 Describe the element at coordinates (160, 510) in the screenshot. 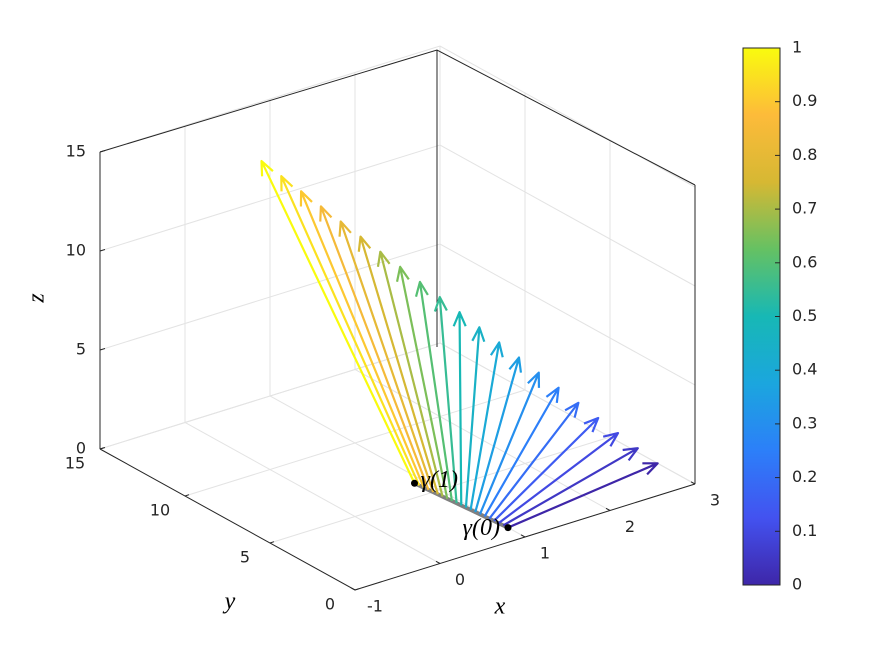

I see `y-tick-label: 10` at that location.